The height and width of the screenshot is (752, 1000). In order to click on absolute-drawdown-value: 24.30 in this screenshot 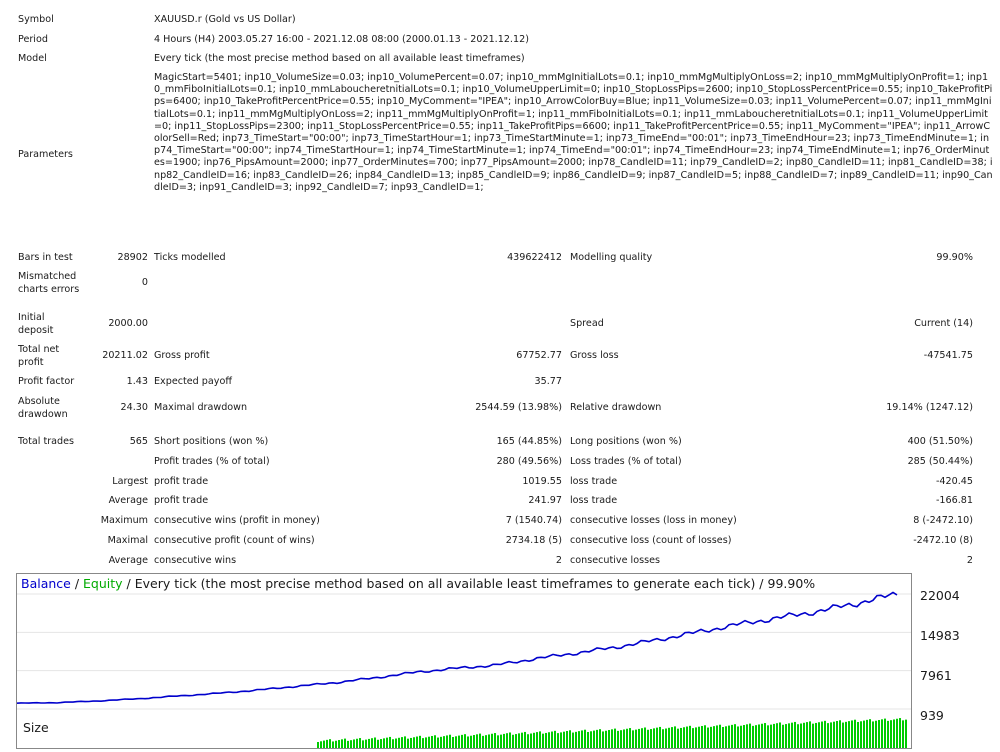, I will do `click(134, 407)`.